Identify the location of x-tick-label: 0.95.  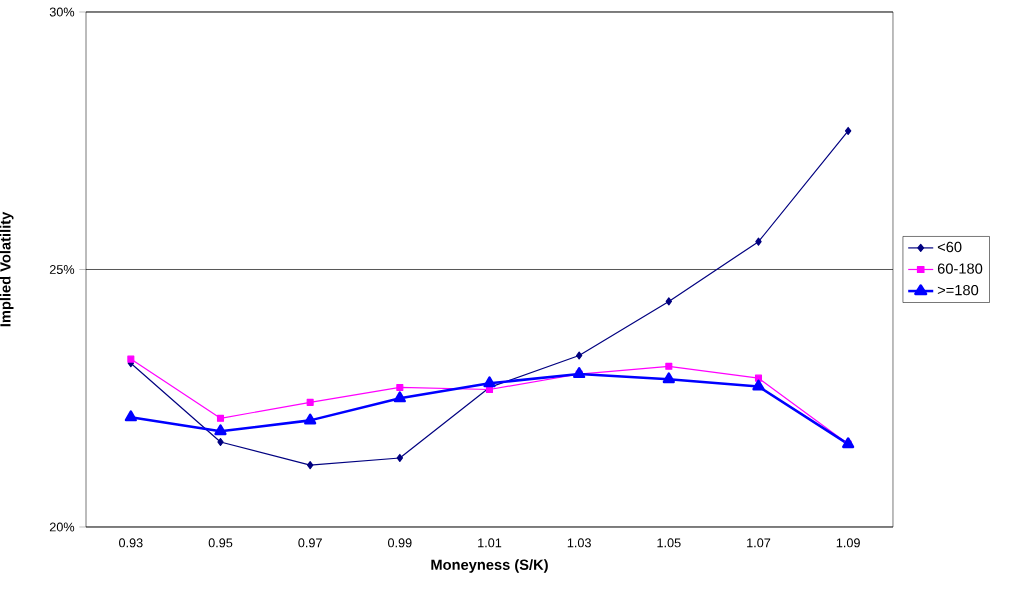
(220, 543).